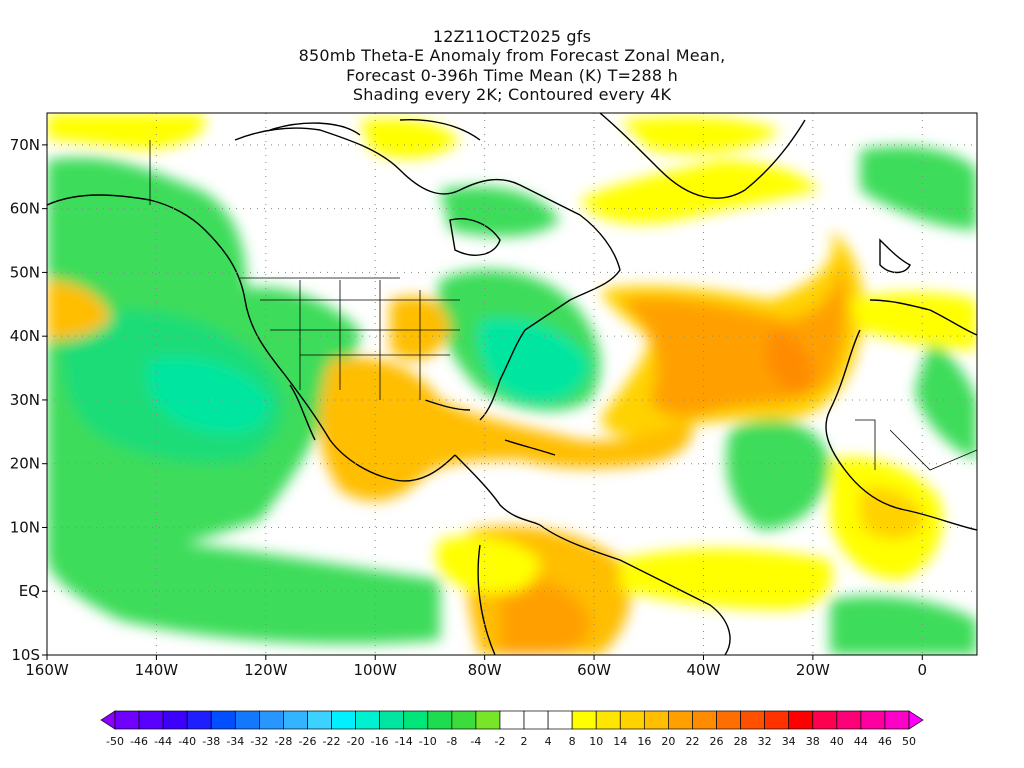  Describe the element at coordinates (813, 741) in the screenshot. I see `colorbar-label: 38` at that location.